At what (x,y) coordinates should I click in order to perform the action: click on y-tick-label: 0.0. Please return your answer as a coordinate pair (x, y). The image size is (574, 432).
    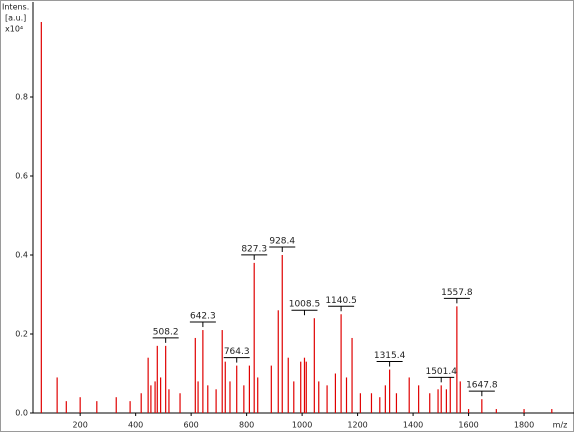
    Looking at the image, I should click on (21, 413).